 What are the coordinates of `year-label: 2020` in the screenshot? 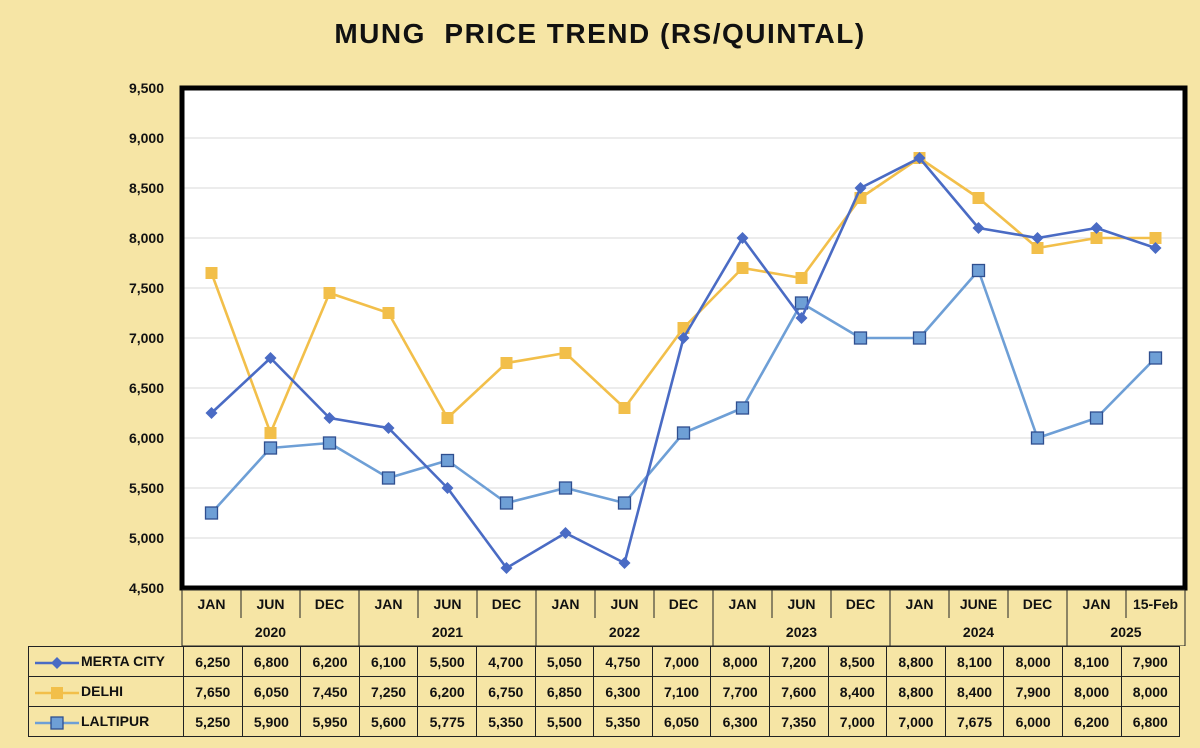 It's located at (270, 632).